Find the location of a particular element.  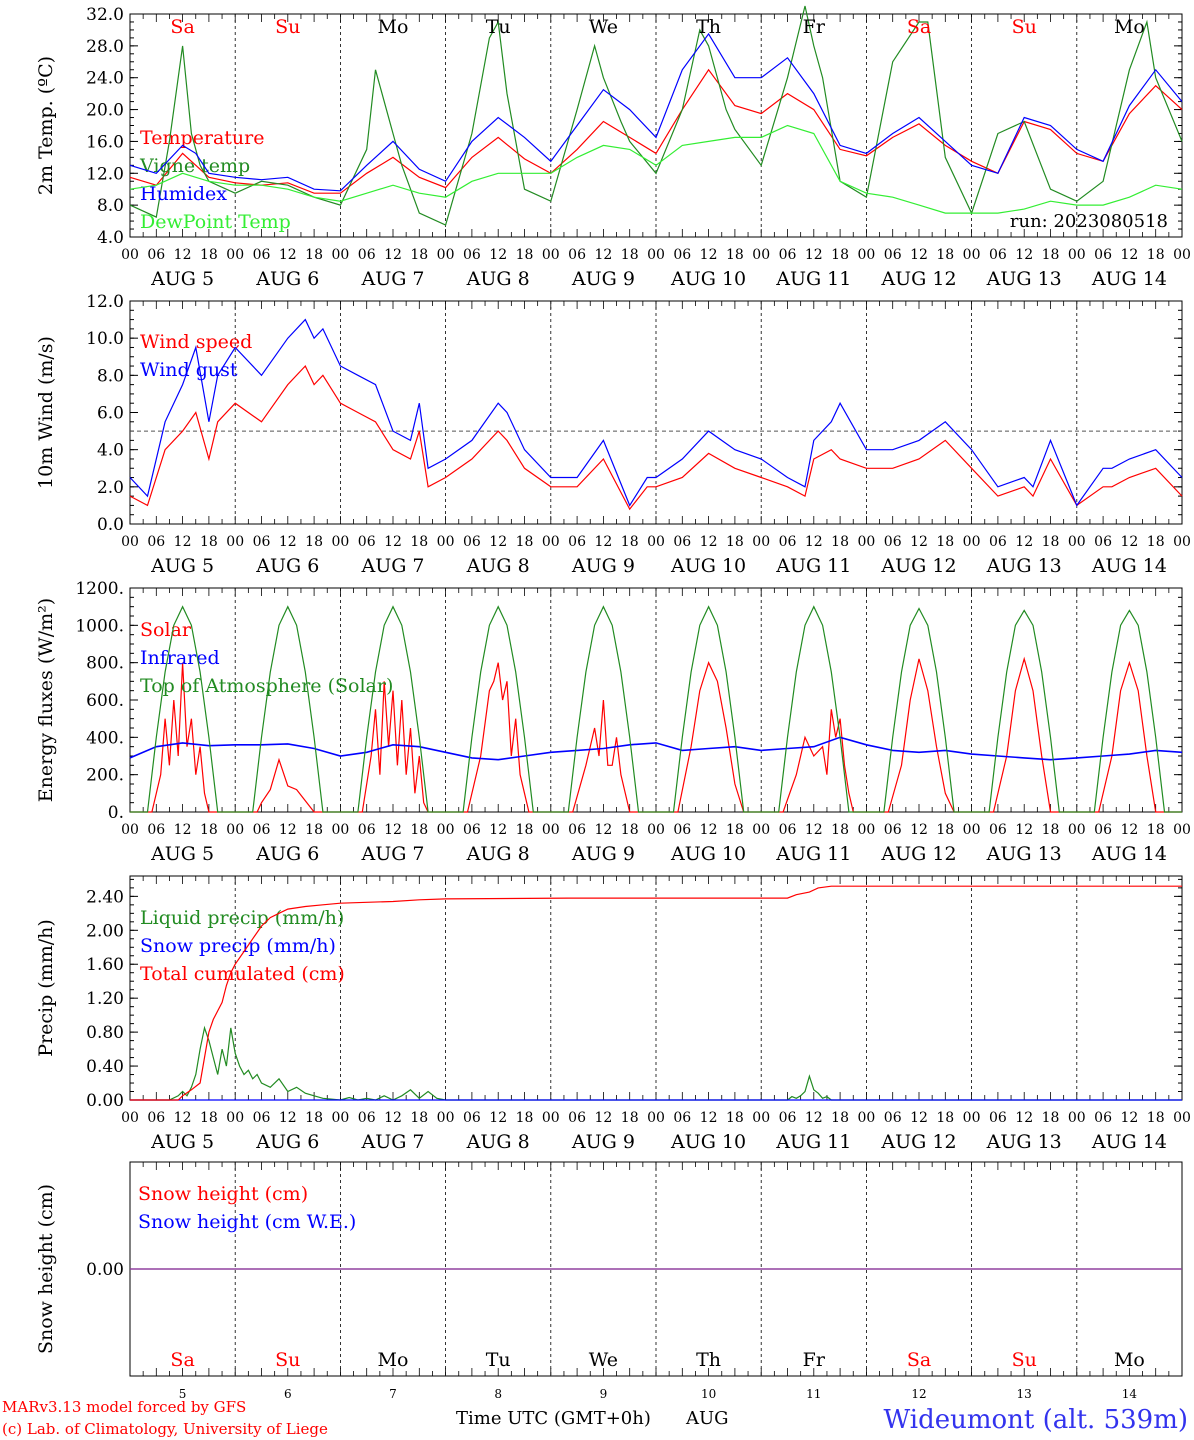

temp-date-label: AUG 14 is located at coordinates (1129, 279).